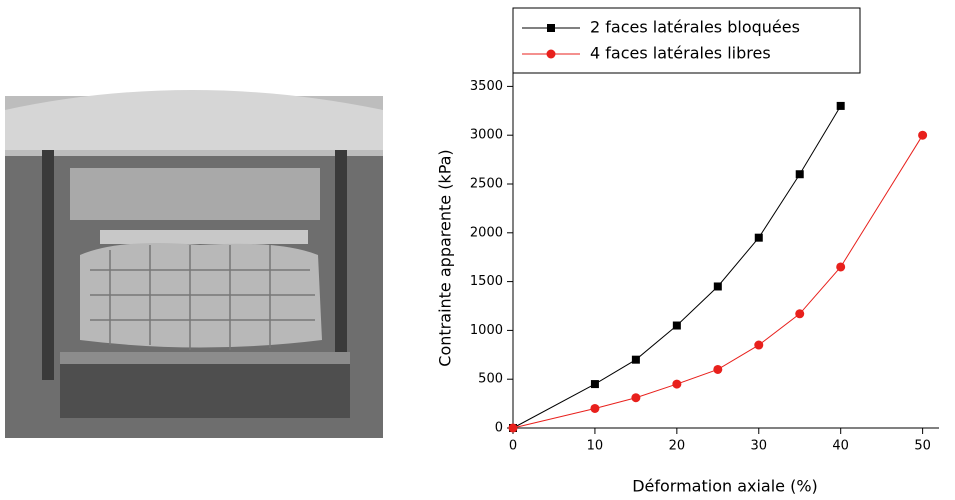 The height and width of the screenshot is (500, 955). Describe the element at coordinates (205, 358) in the screenshot. I see `lower-plate-top` at that location.